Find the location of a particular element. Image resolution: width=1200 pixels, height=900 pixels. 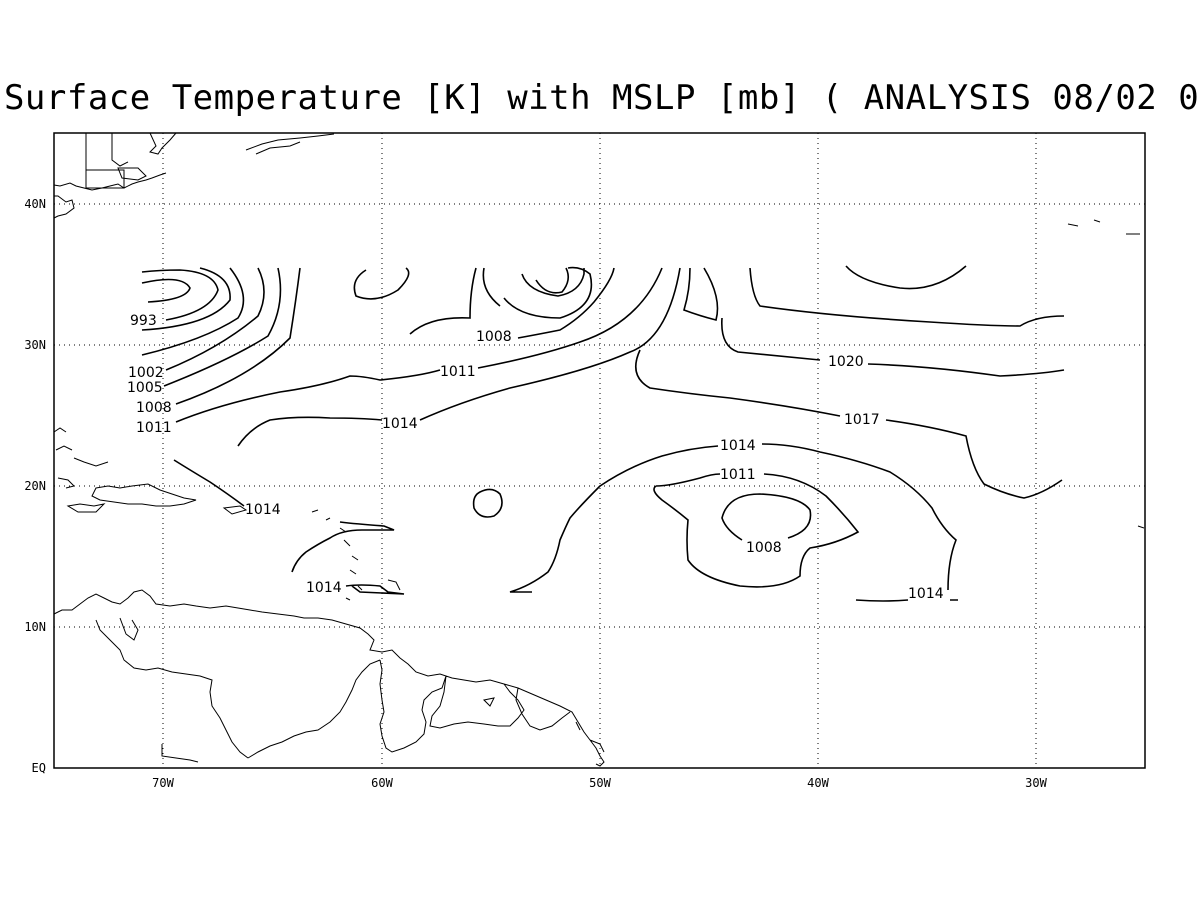

contour-1014-caribbean is located at coordinates (209, 483).